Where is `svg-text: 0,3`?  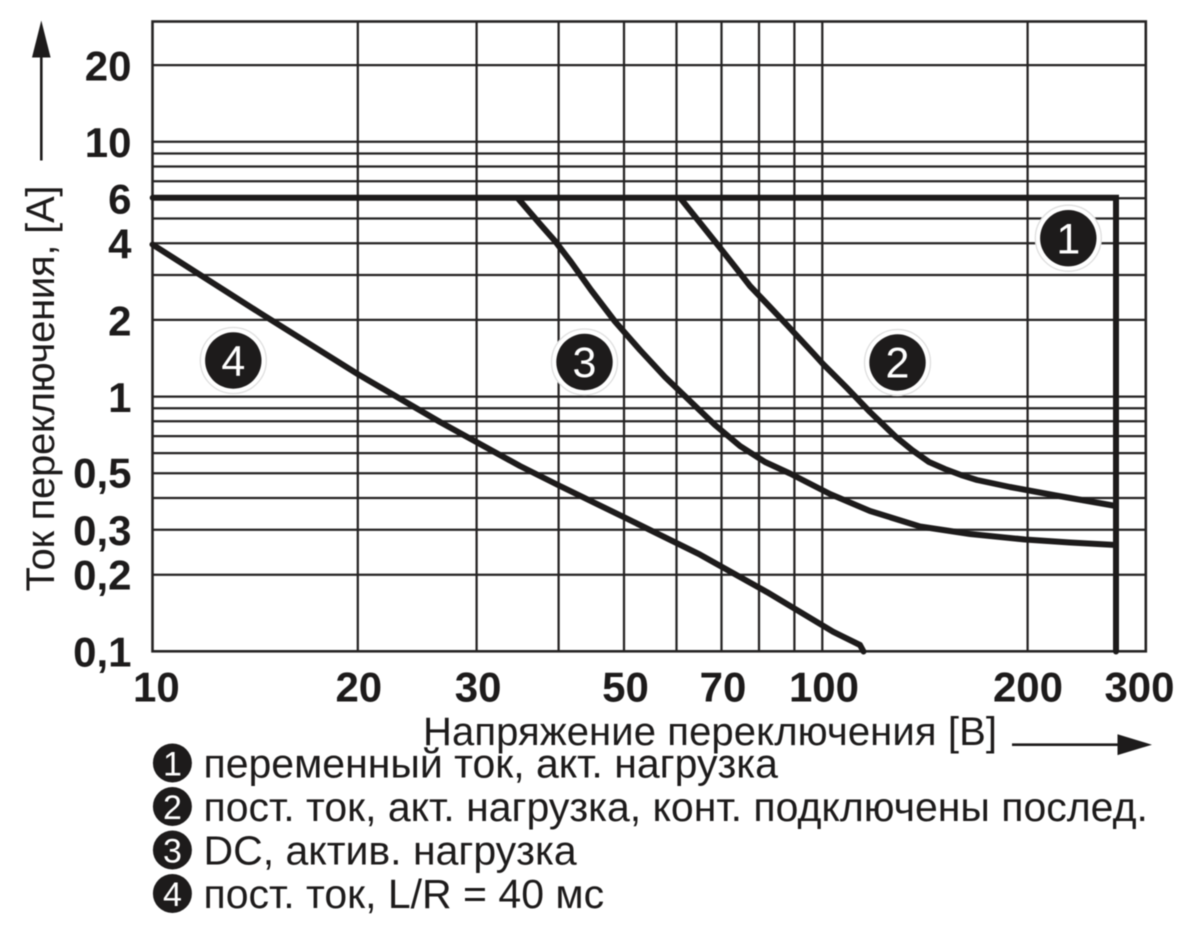
svg-text: 0,3 is located at coordinates (102, 530).